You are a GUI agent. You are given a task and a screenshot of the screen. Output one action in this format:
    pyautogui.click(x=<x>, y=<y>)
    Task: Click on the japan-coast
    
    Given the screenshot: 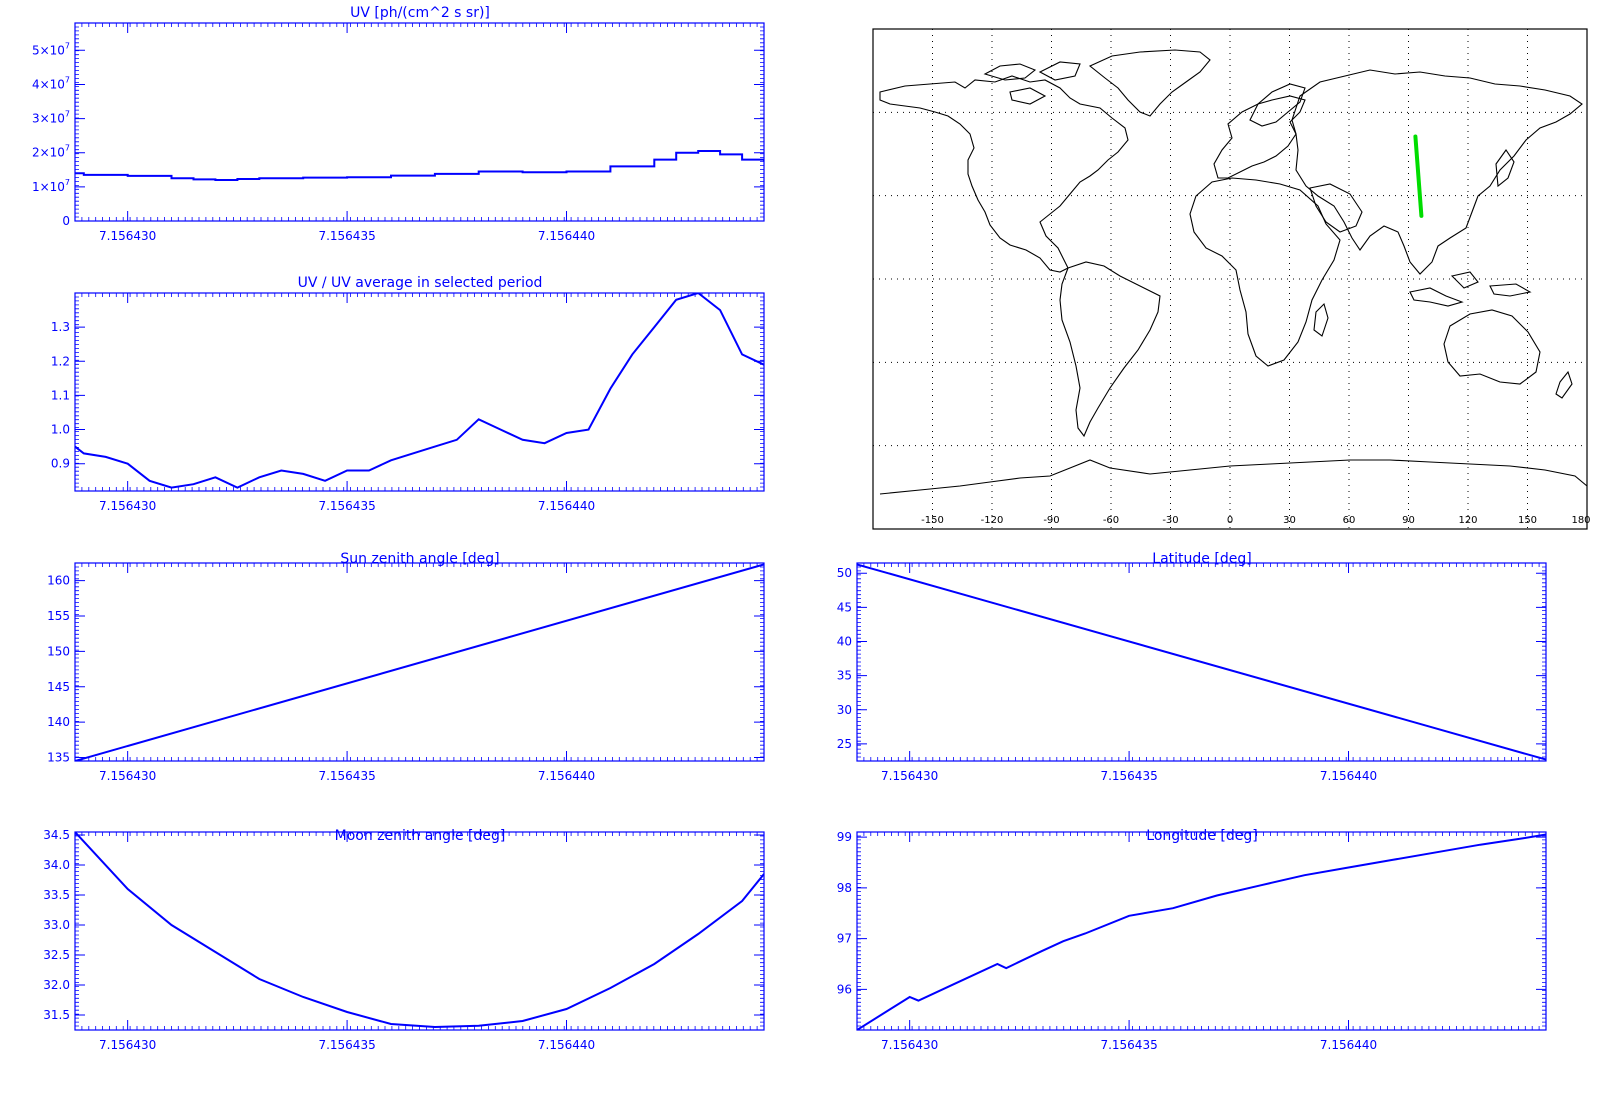 What is the action you would take?
    pyautogui.click(x=1505, y=168)
    